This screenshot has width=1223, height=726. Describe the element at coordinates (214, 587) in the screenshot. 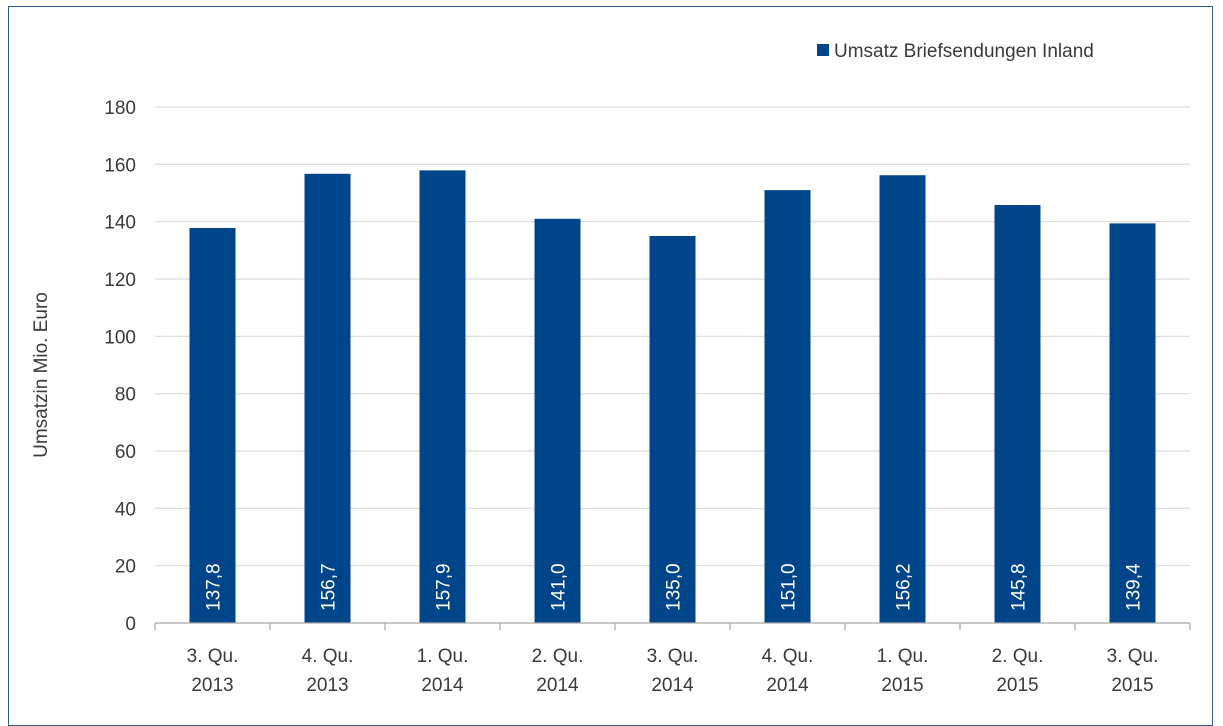

I see `value-label: 137,8` at that location.